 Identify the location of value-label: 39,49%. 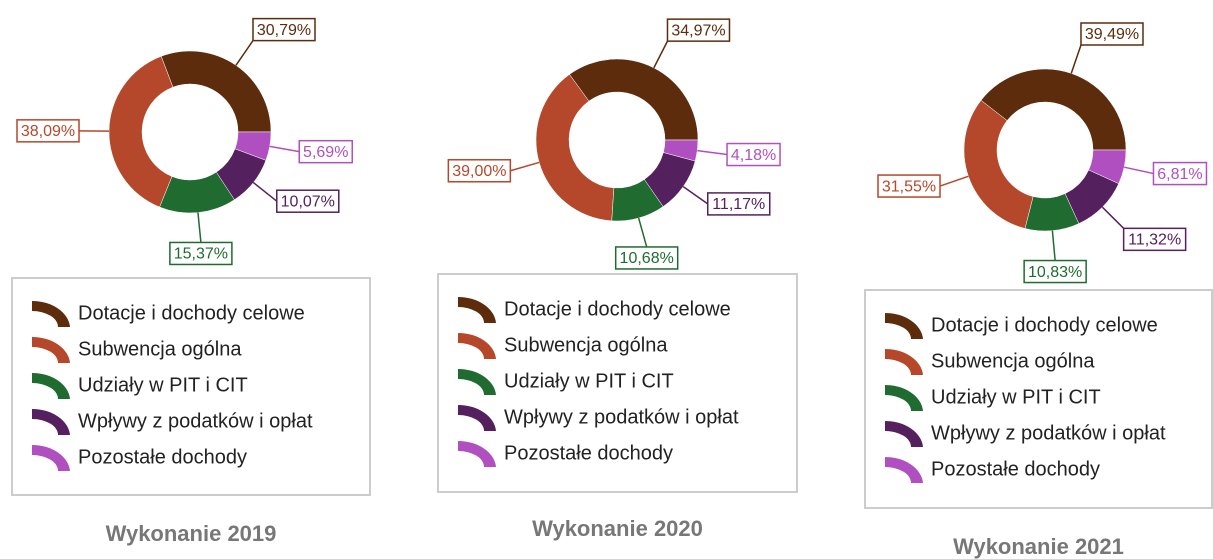
(1112, 34).